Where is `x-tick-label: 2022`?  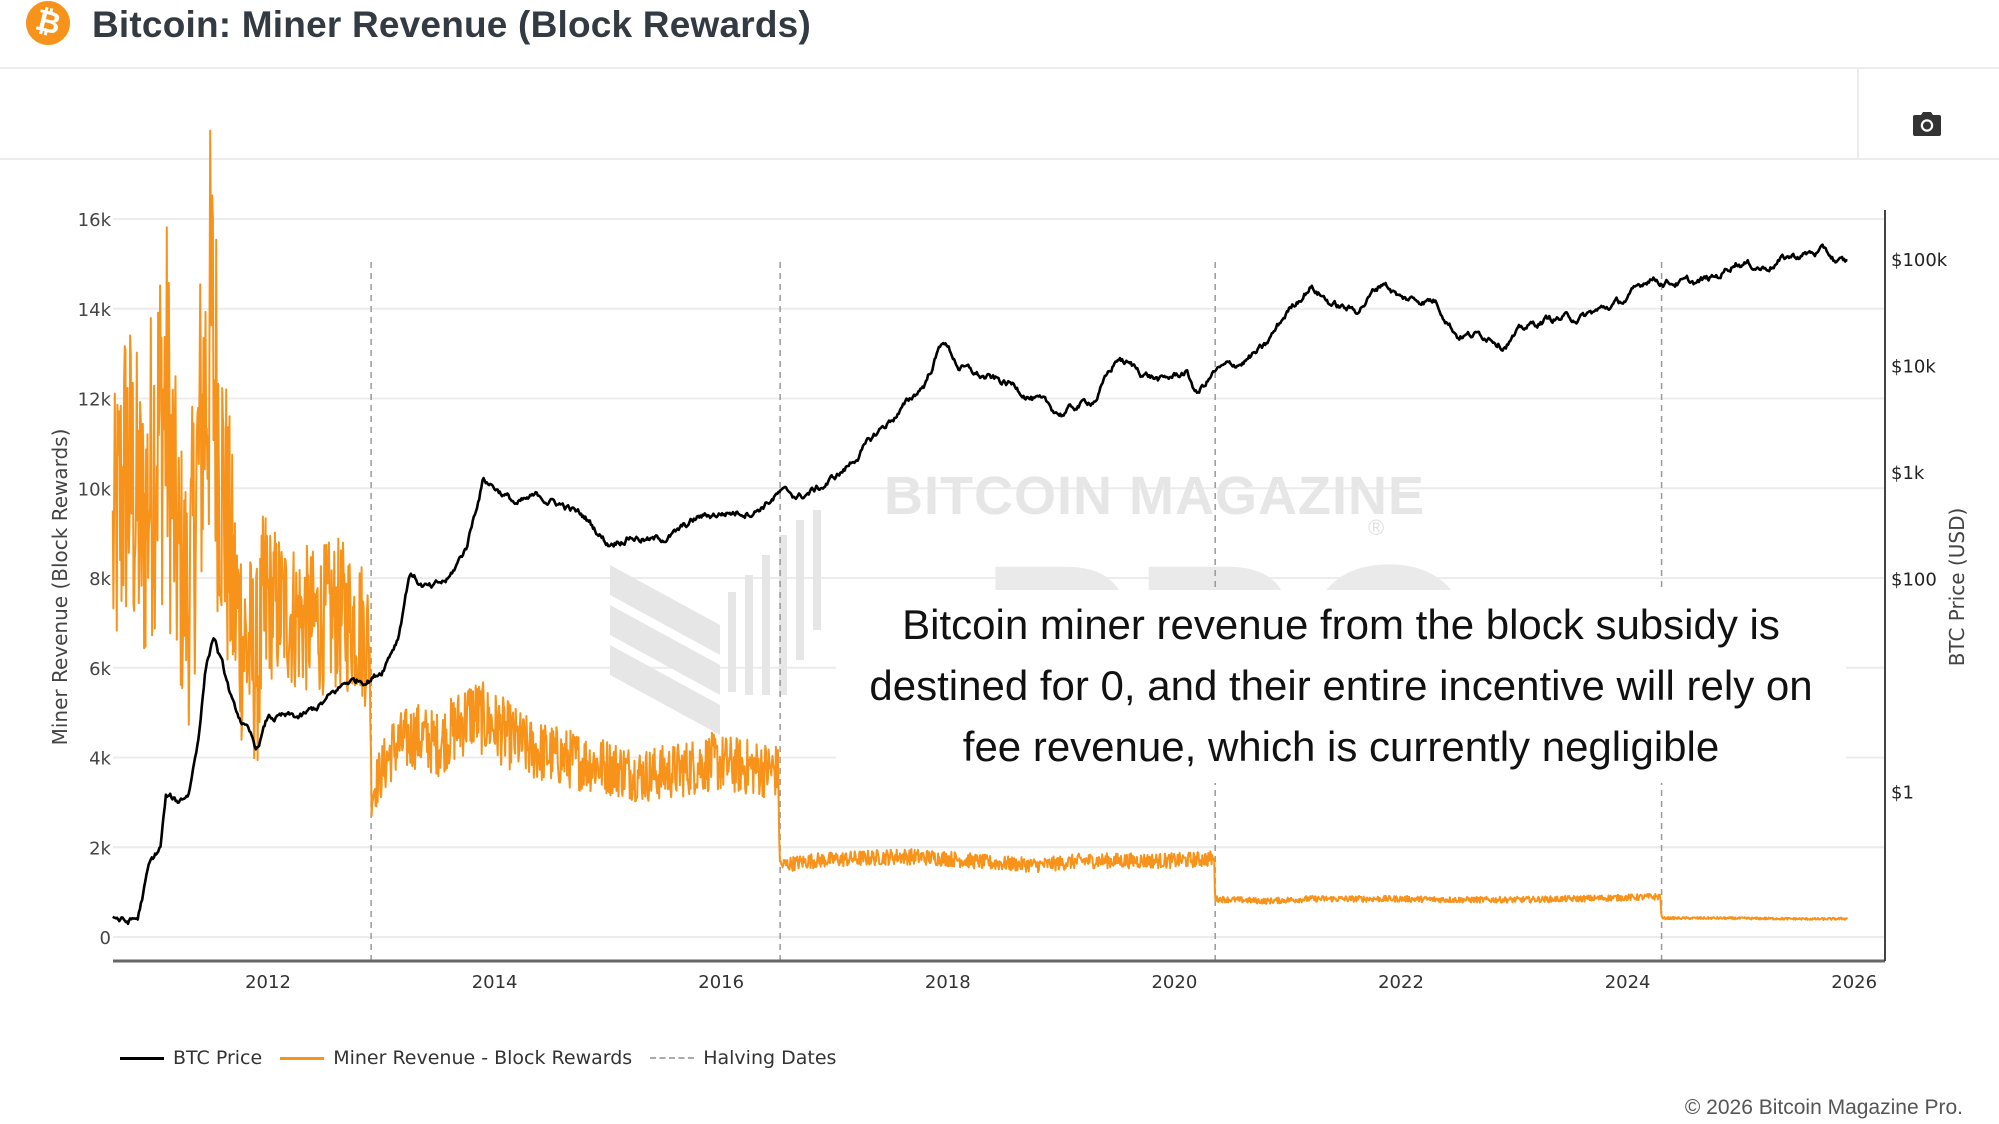 x-tick-label: 2022 is located at coordinates (1401, 982).